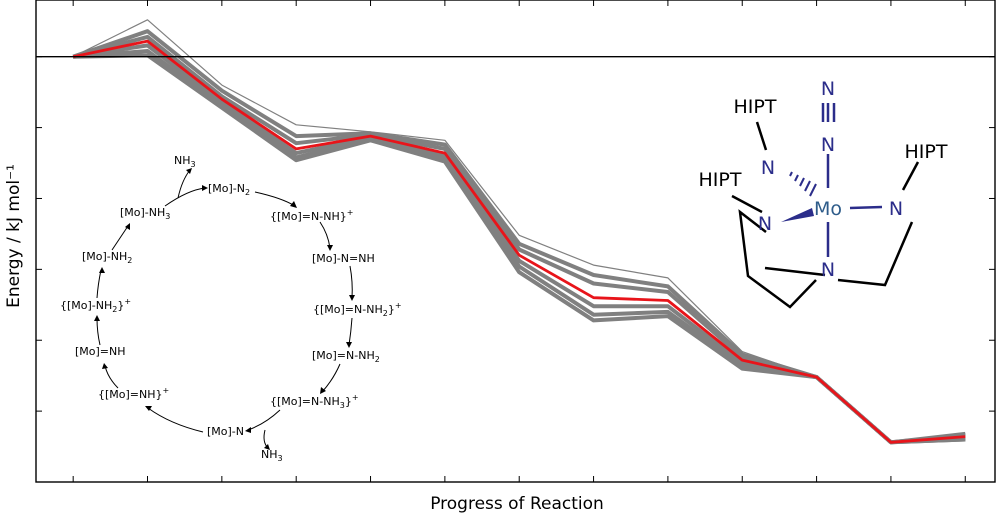 This screenshot has height=513, width=1000. What do you see at coordinates (343, 258) in the screenshot?
I see `cycle-step-2: [Mo]-N=NH` at bounding box center [343, 258].